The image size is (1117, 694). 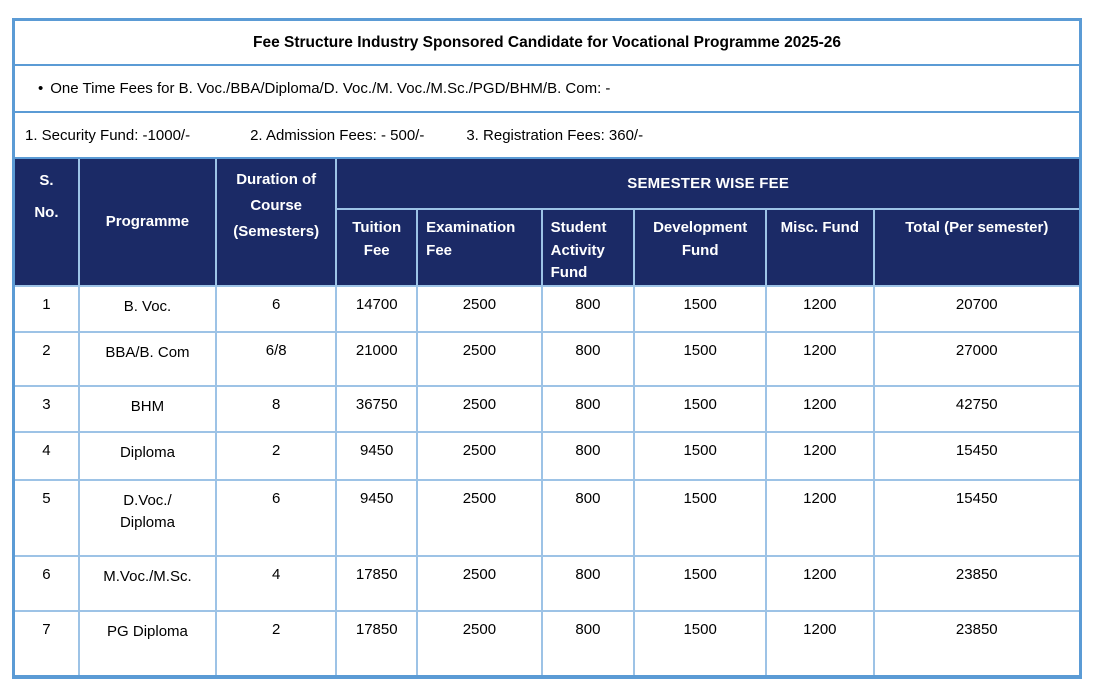 What do you see at coordinates (47, 358) in the screenshot?
I see `cell-s-no: 2` at bounding box center [47, 358].